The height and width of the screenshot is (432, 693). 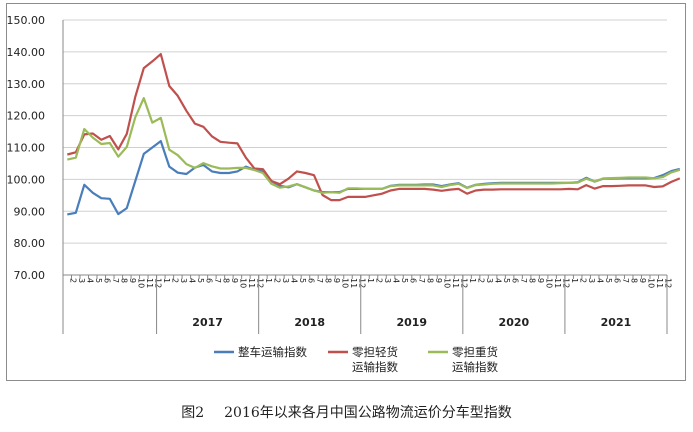 I want to click on figure-caption: 图2 2016年以来各月中国公路物流运价分车型指数, so click(x=346, y=412).